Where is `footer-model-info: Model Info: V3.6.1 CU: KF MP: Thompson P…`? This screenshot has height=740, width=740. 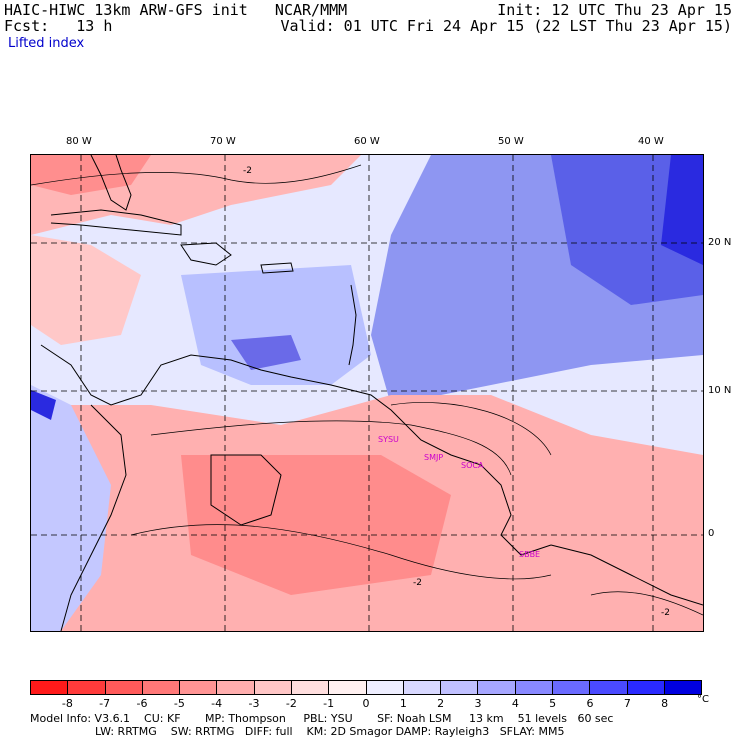 footer-model-info: Model Info: V3.6.1 CU: KF MP: Thompson P… is located at coordinates (322, 718).